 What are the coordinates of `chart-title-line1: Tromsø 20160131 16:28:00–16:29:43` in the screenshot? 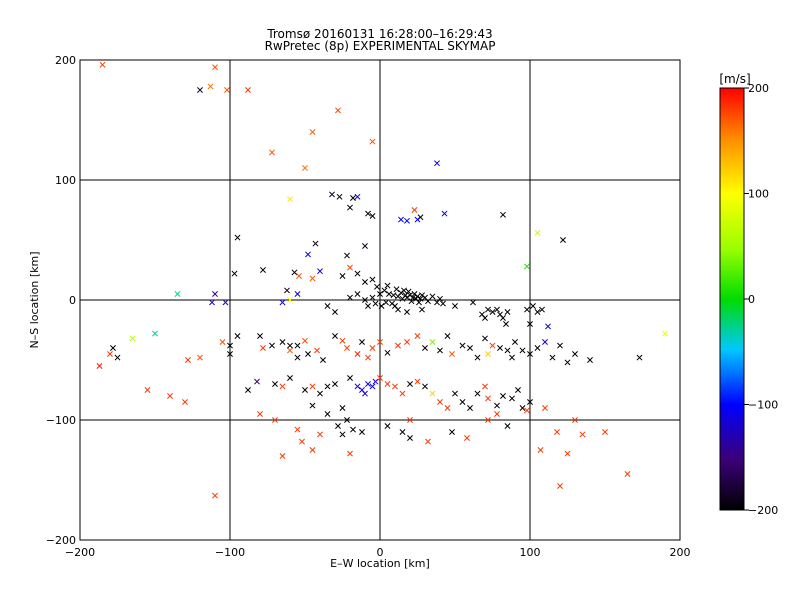 It's located at (379, 34).